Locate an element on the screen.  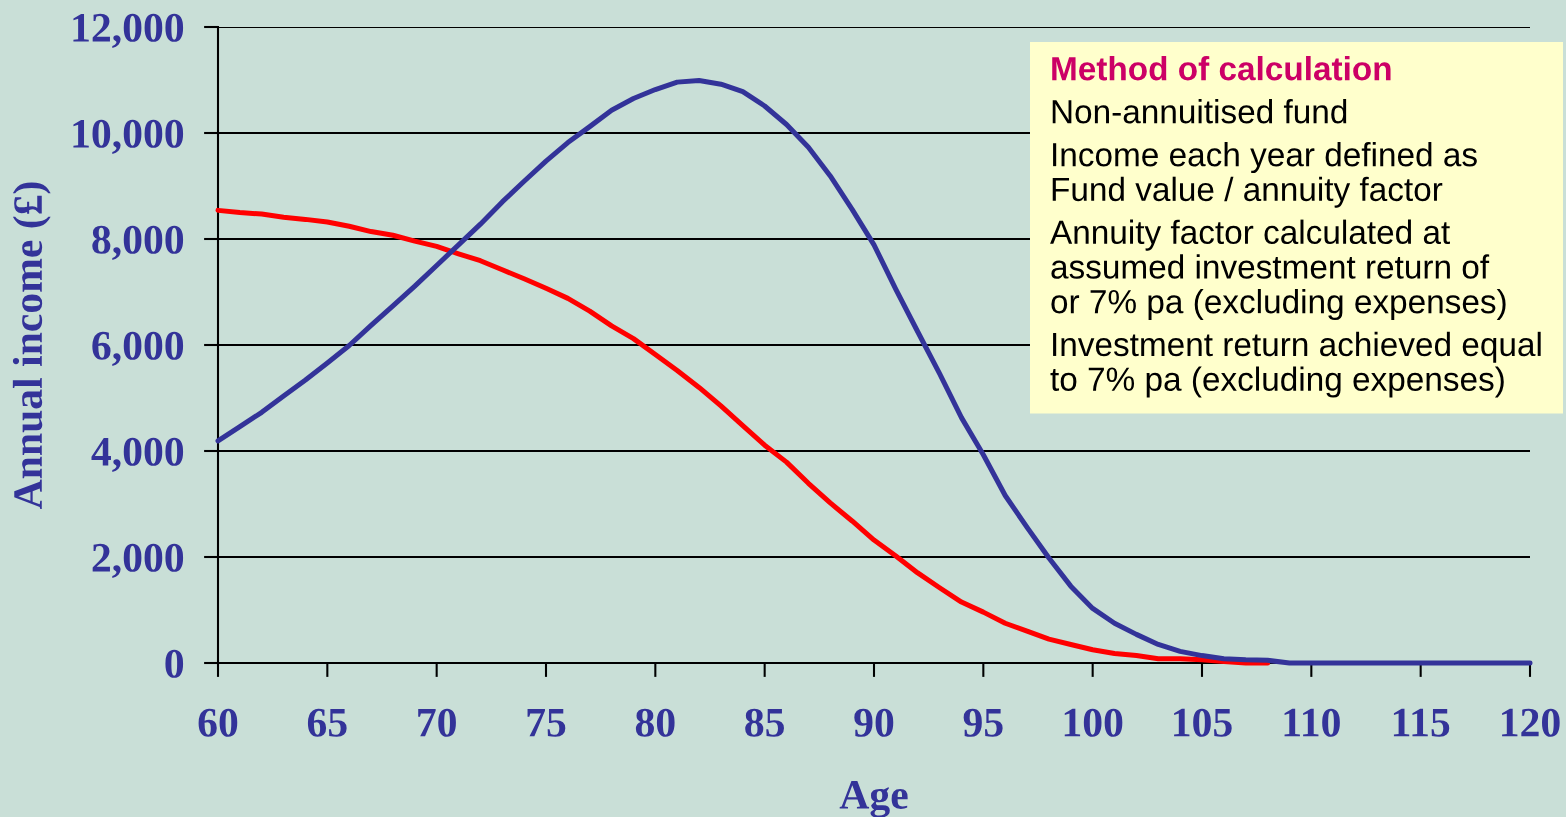
x-tick-label: 80 is located at coordinates (655, 722).